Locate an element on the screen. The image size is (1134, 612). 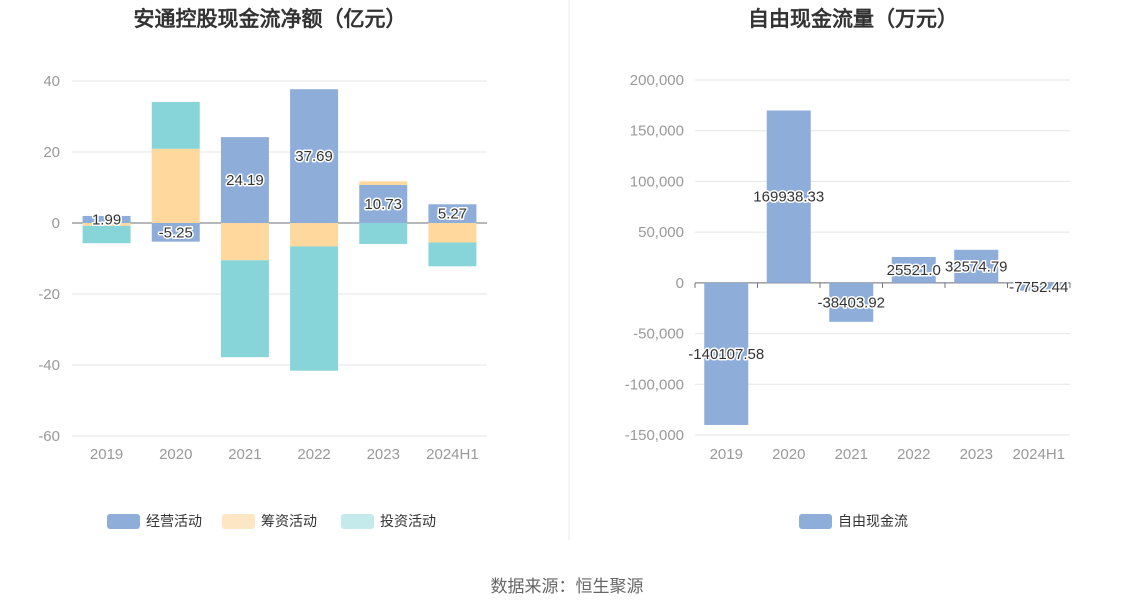
right-x-tick-label: 2019 is located at coordinates (726, 454).